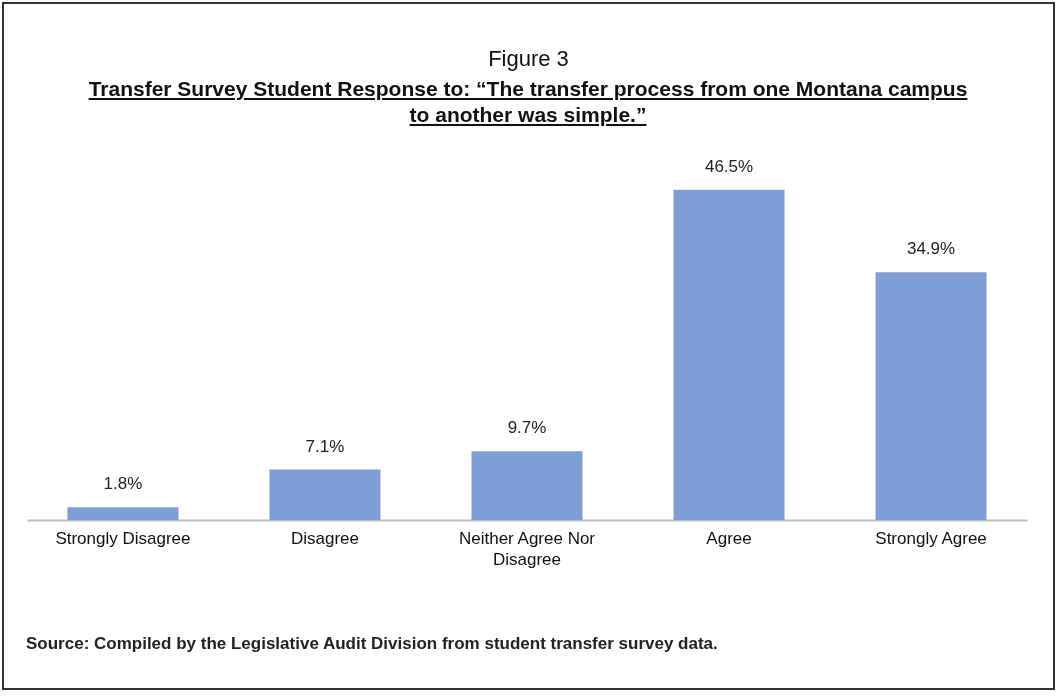 This screenshot has width=1061, height=696. What do you see at coordinates (123, 538) in the screenshot?
I see `x-tick-label: Strongly Disagree` at bounding box center [123, 538].